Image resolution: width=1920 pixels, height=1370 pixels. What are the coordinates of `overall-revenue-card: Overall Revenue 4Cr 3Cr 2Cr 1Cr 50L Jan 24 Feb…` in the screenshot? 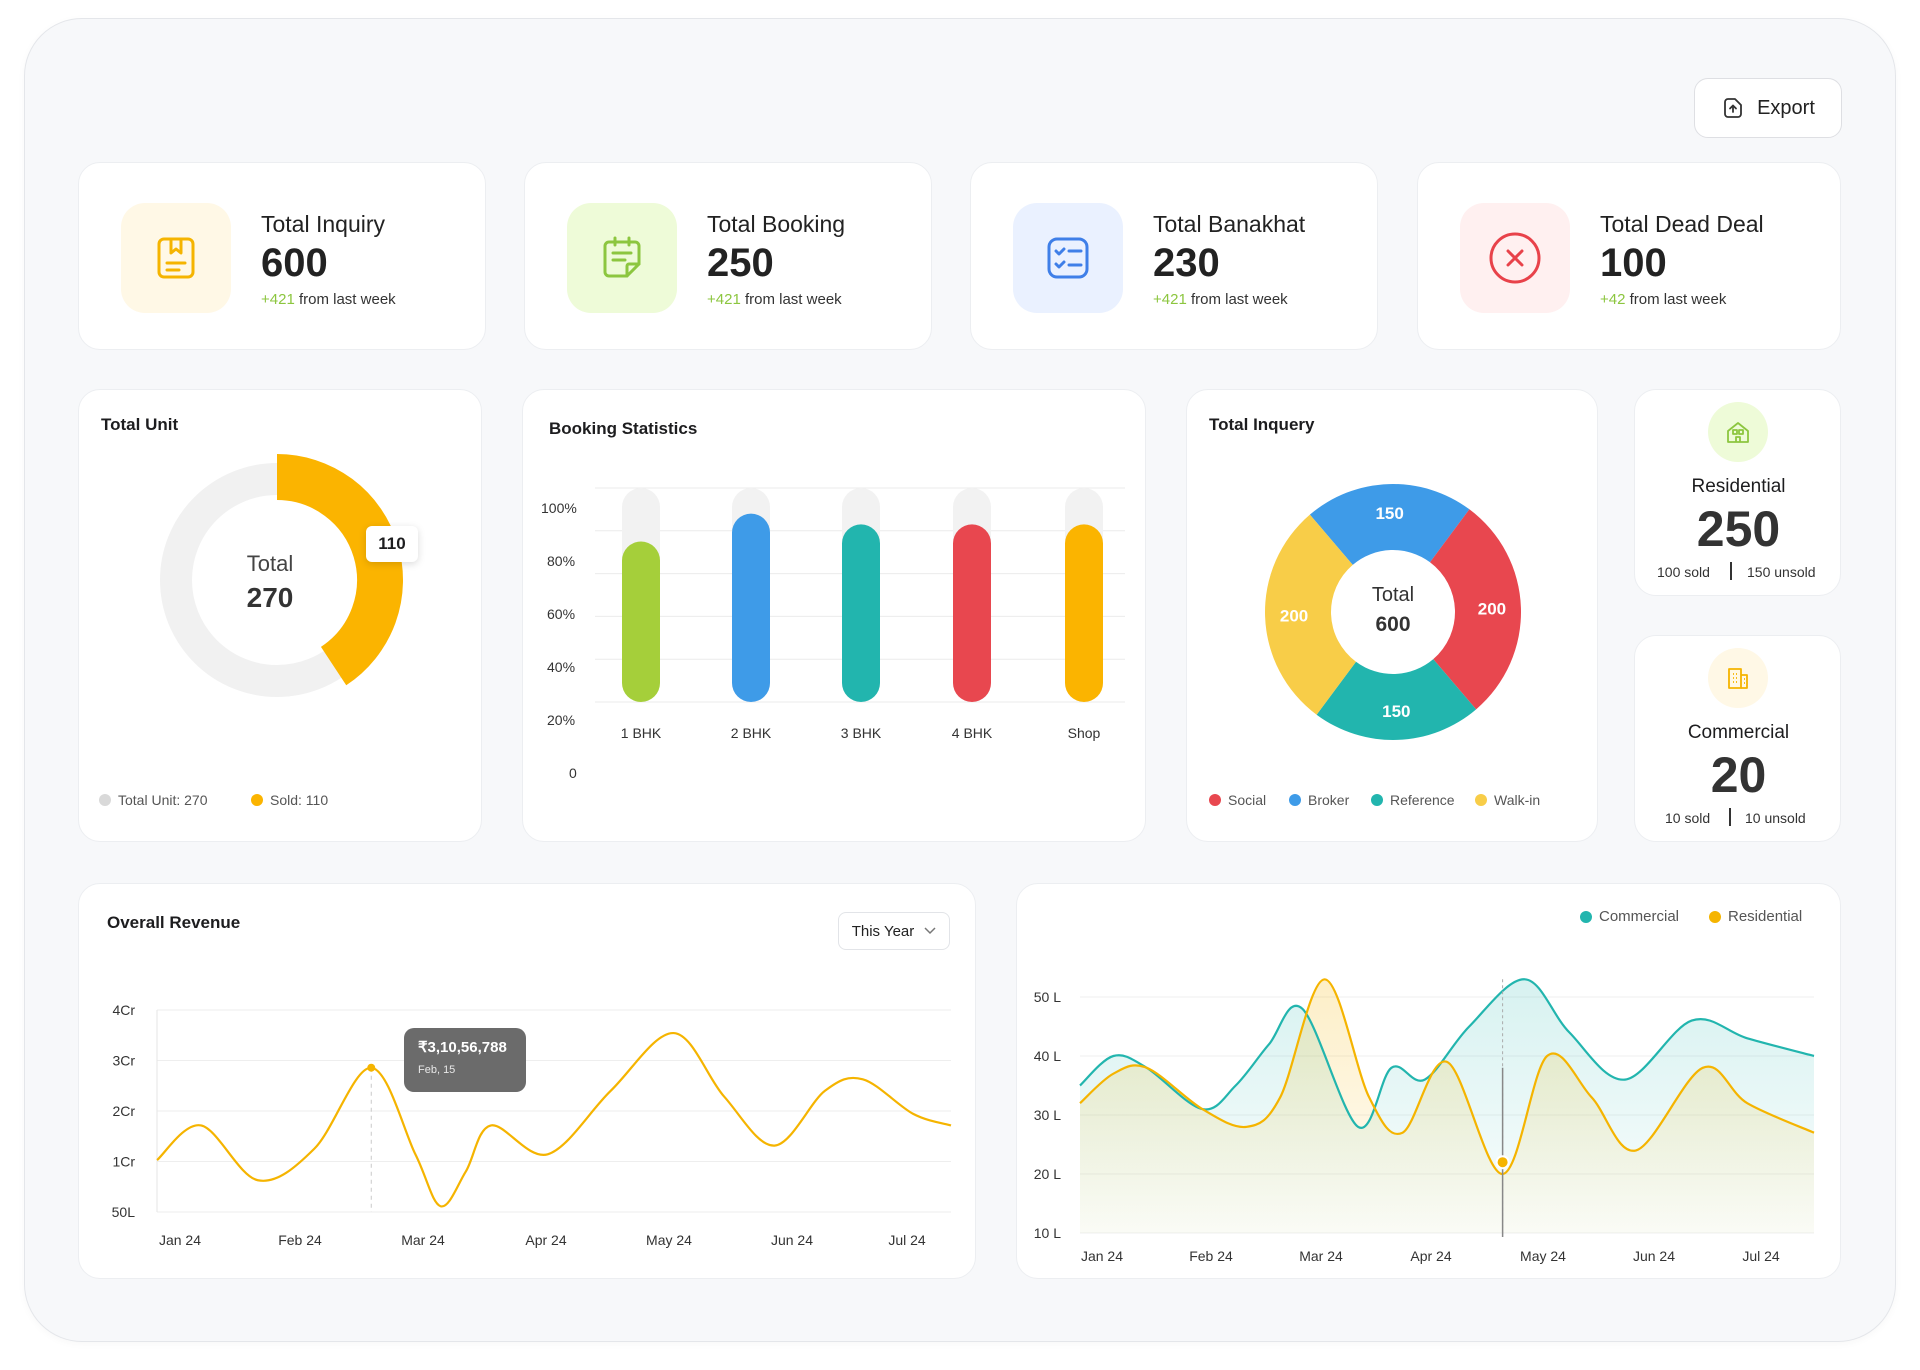 It's located at (527, 1081).